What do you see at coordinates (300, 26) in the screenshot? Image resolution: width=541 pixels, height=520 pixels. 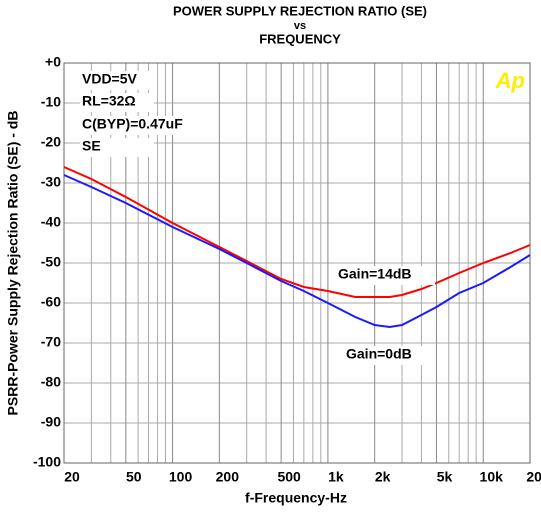 I see `chart-title: vs` at bounding box center [300, 26].